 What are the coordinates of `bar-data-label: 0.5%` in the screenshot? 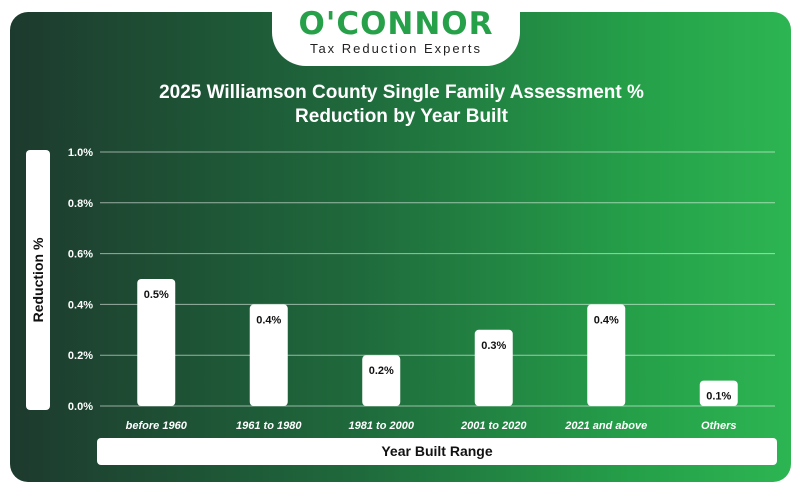 It's located at (156, 295).